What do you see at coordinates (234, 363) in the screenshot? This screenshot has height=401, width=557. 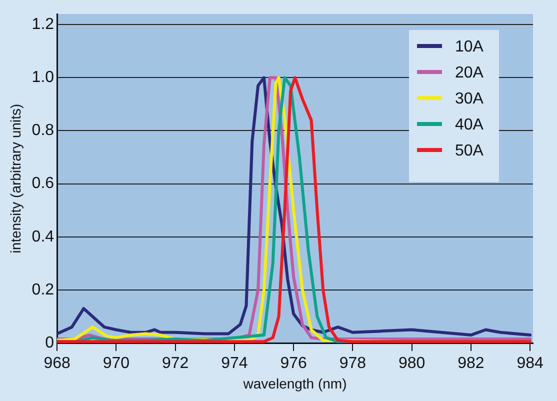 I see `x-tick-label: 974` at bounding box center [234, 363].